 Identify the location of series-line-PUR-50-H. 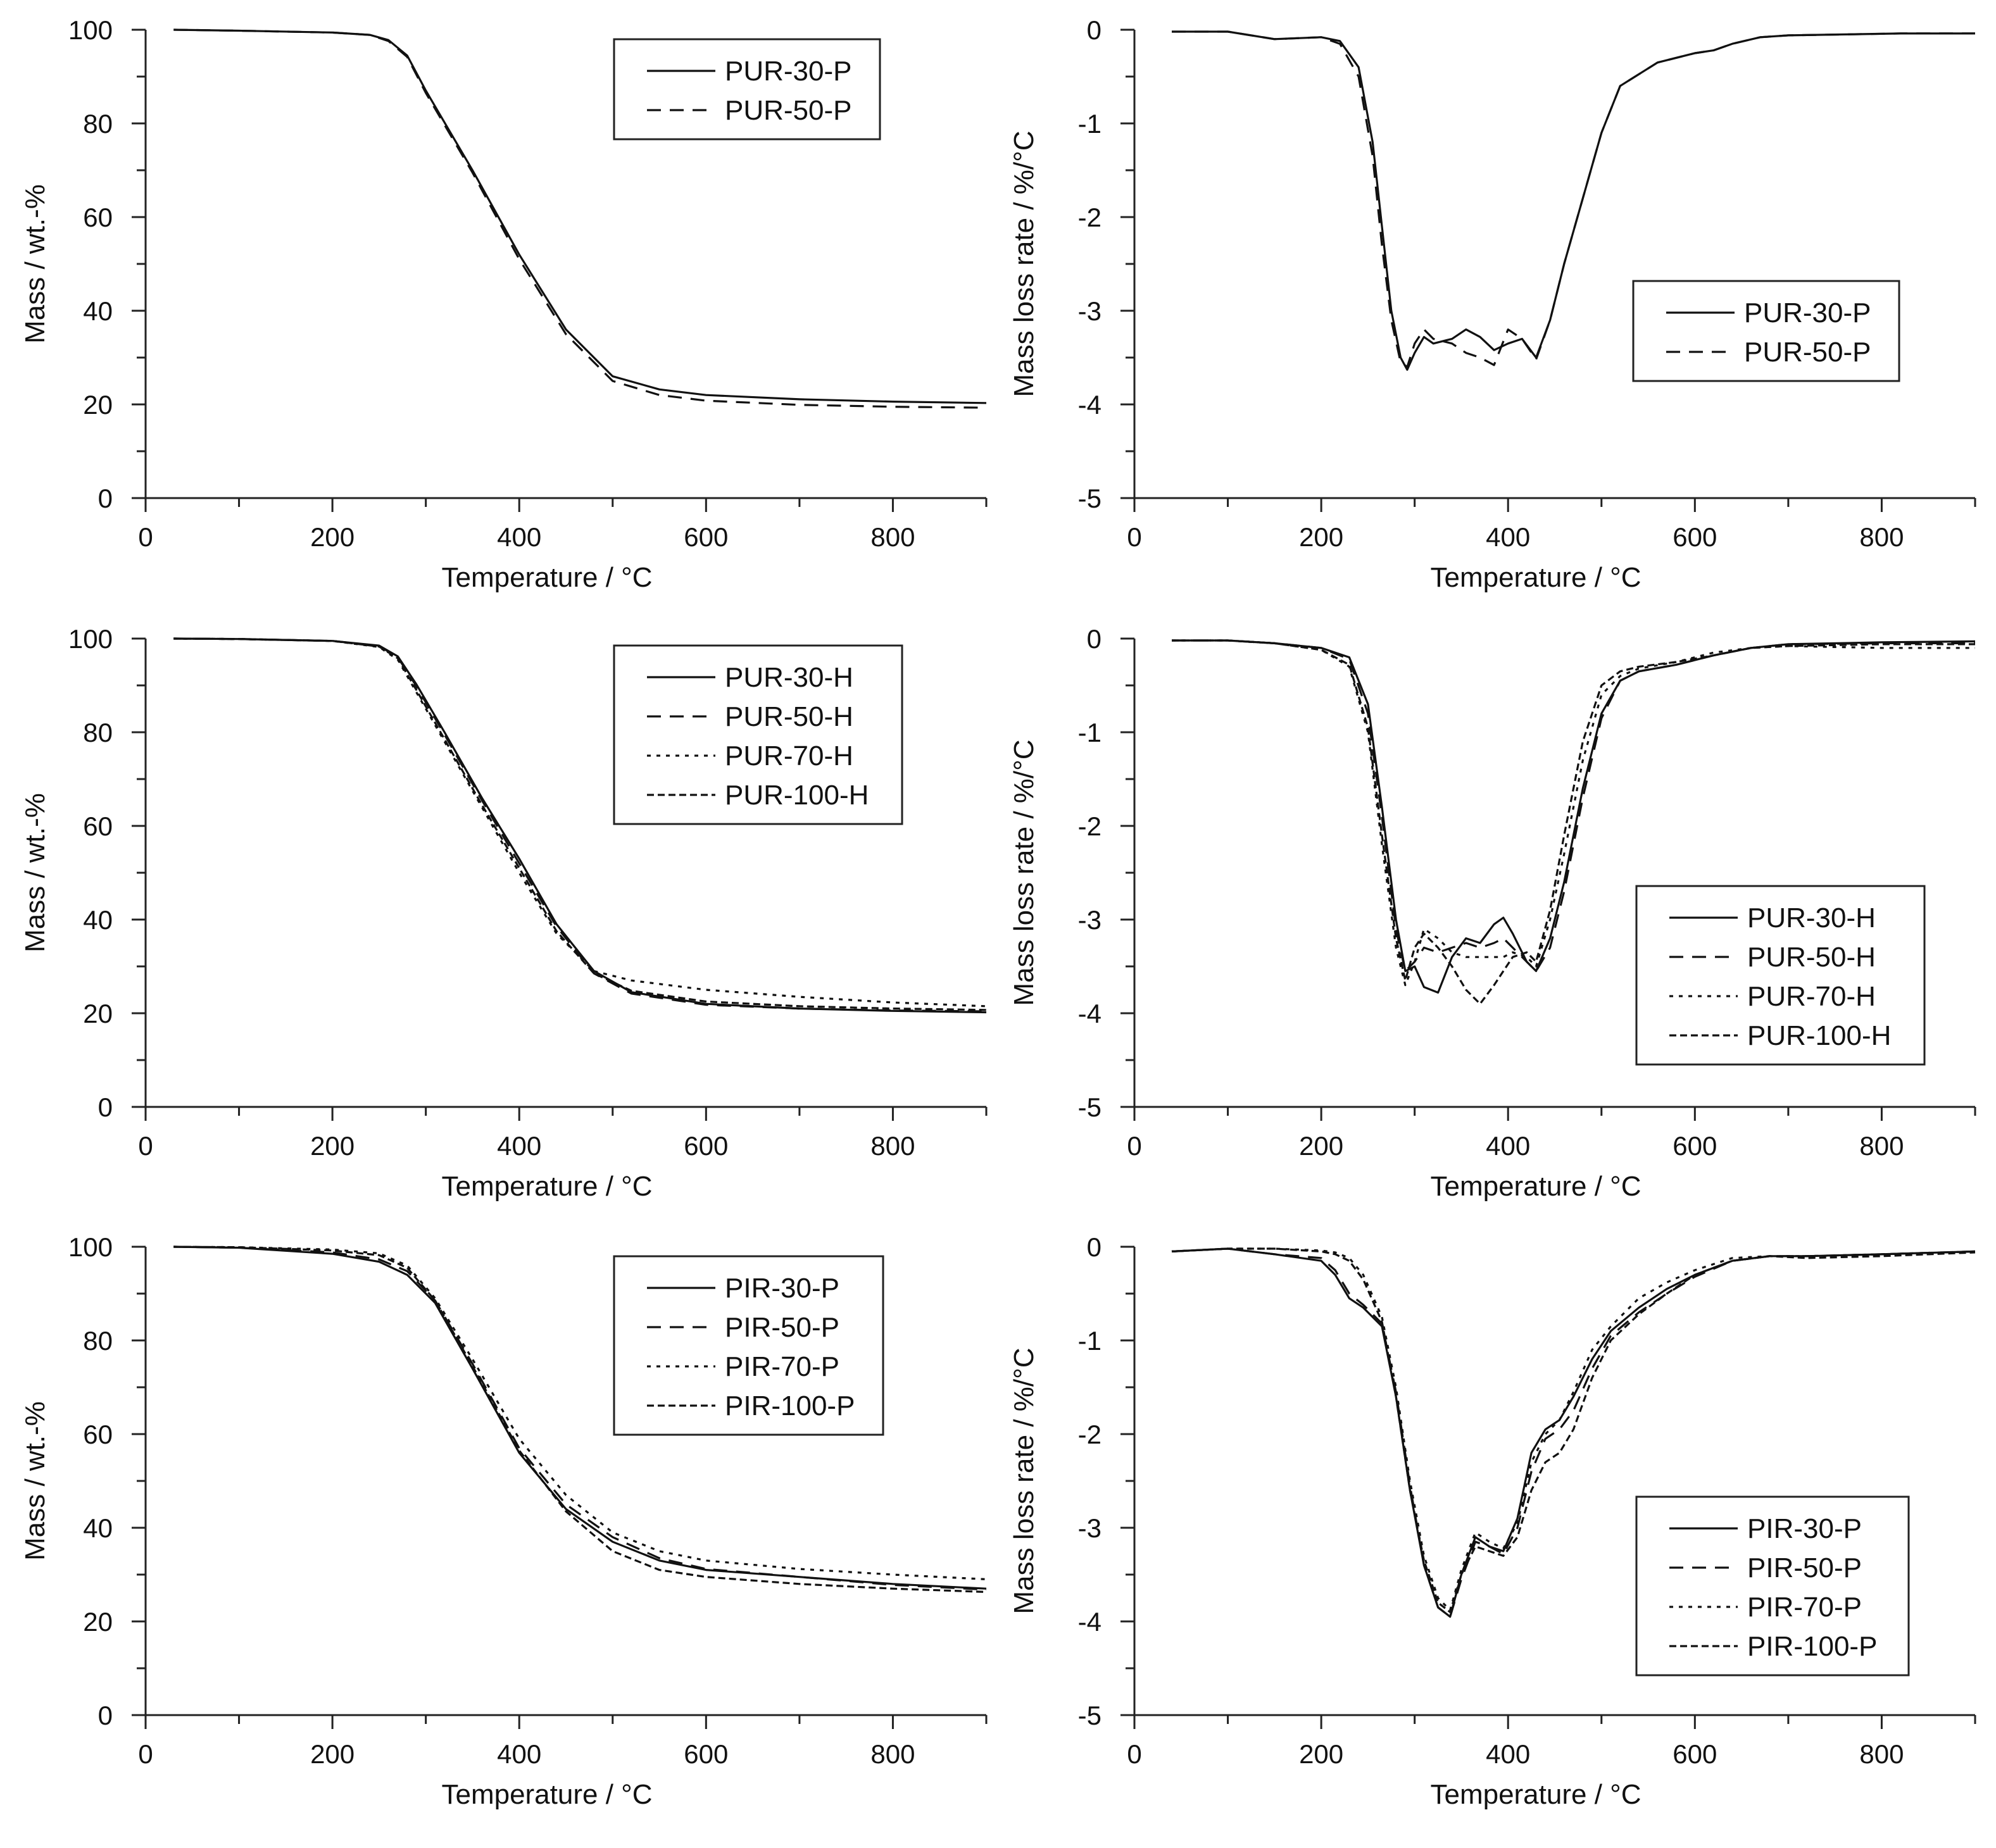
(580, 825).